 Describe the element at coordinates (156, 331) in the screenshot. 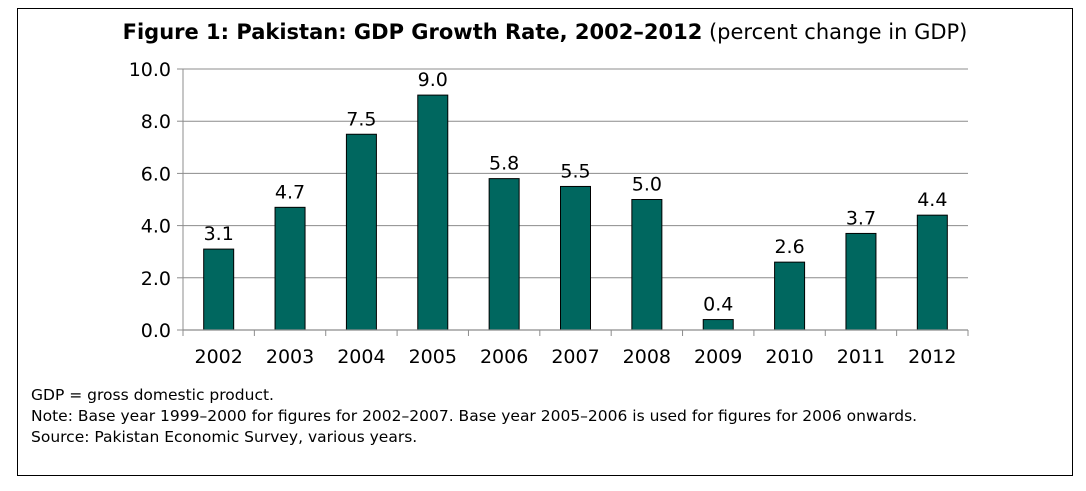

I see `y-tick-label: 0.0` at that location.